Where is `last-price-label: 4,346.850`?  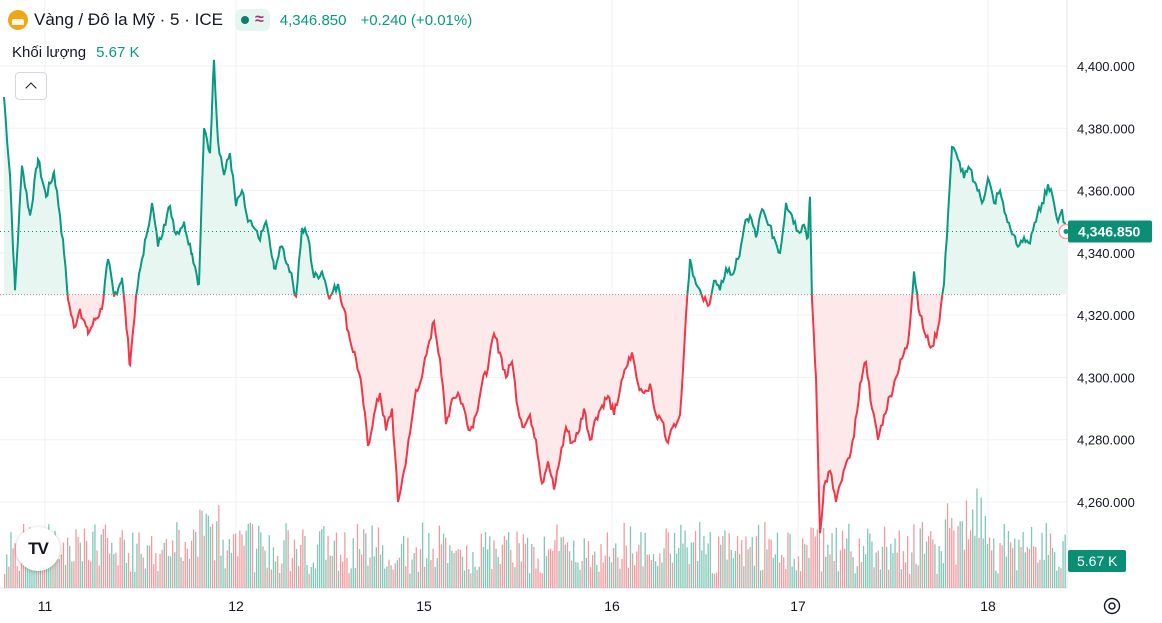 last-price-label: 4,346.850 is located at coordinates (1109, 232).